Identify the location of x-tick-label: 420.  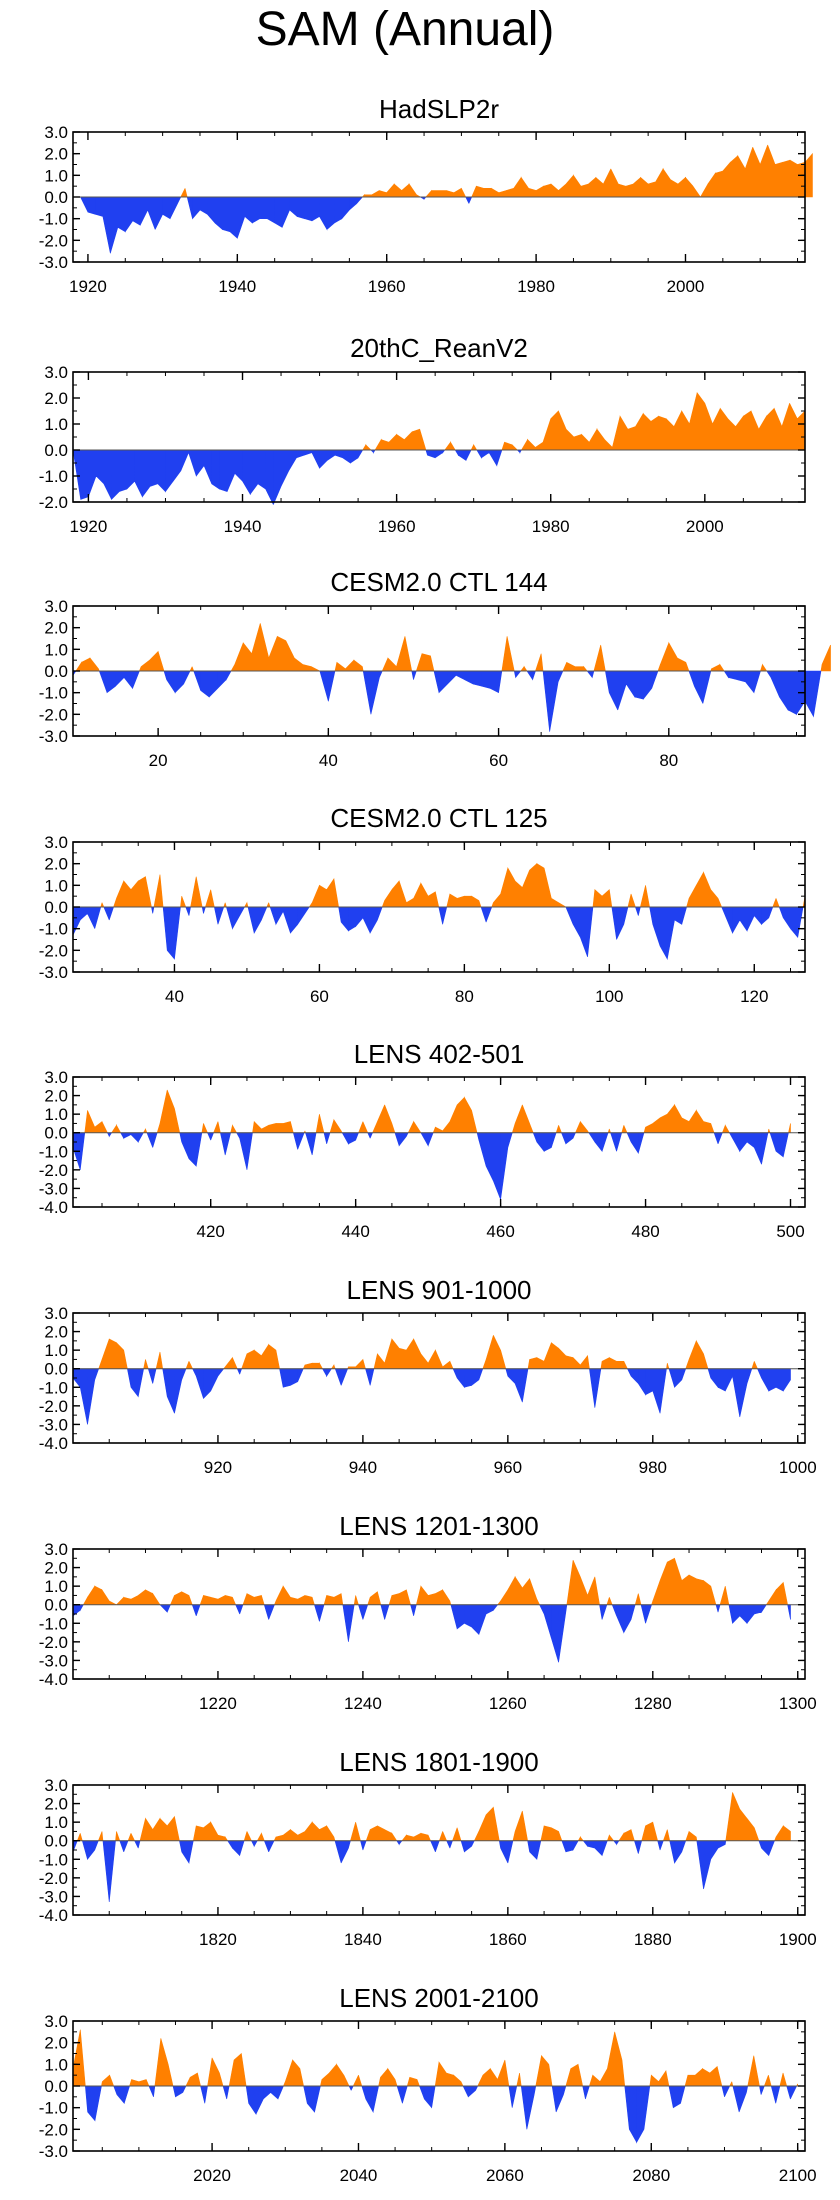
(211, 1231).